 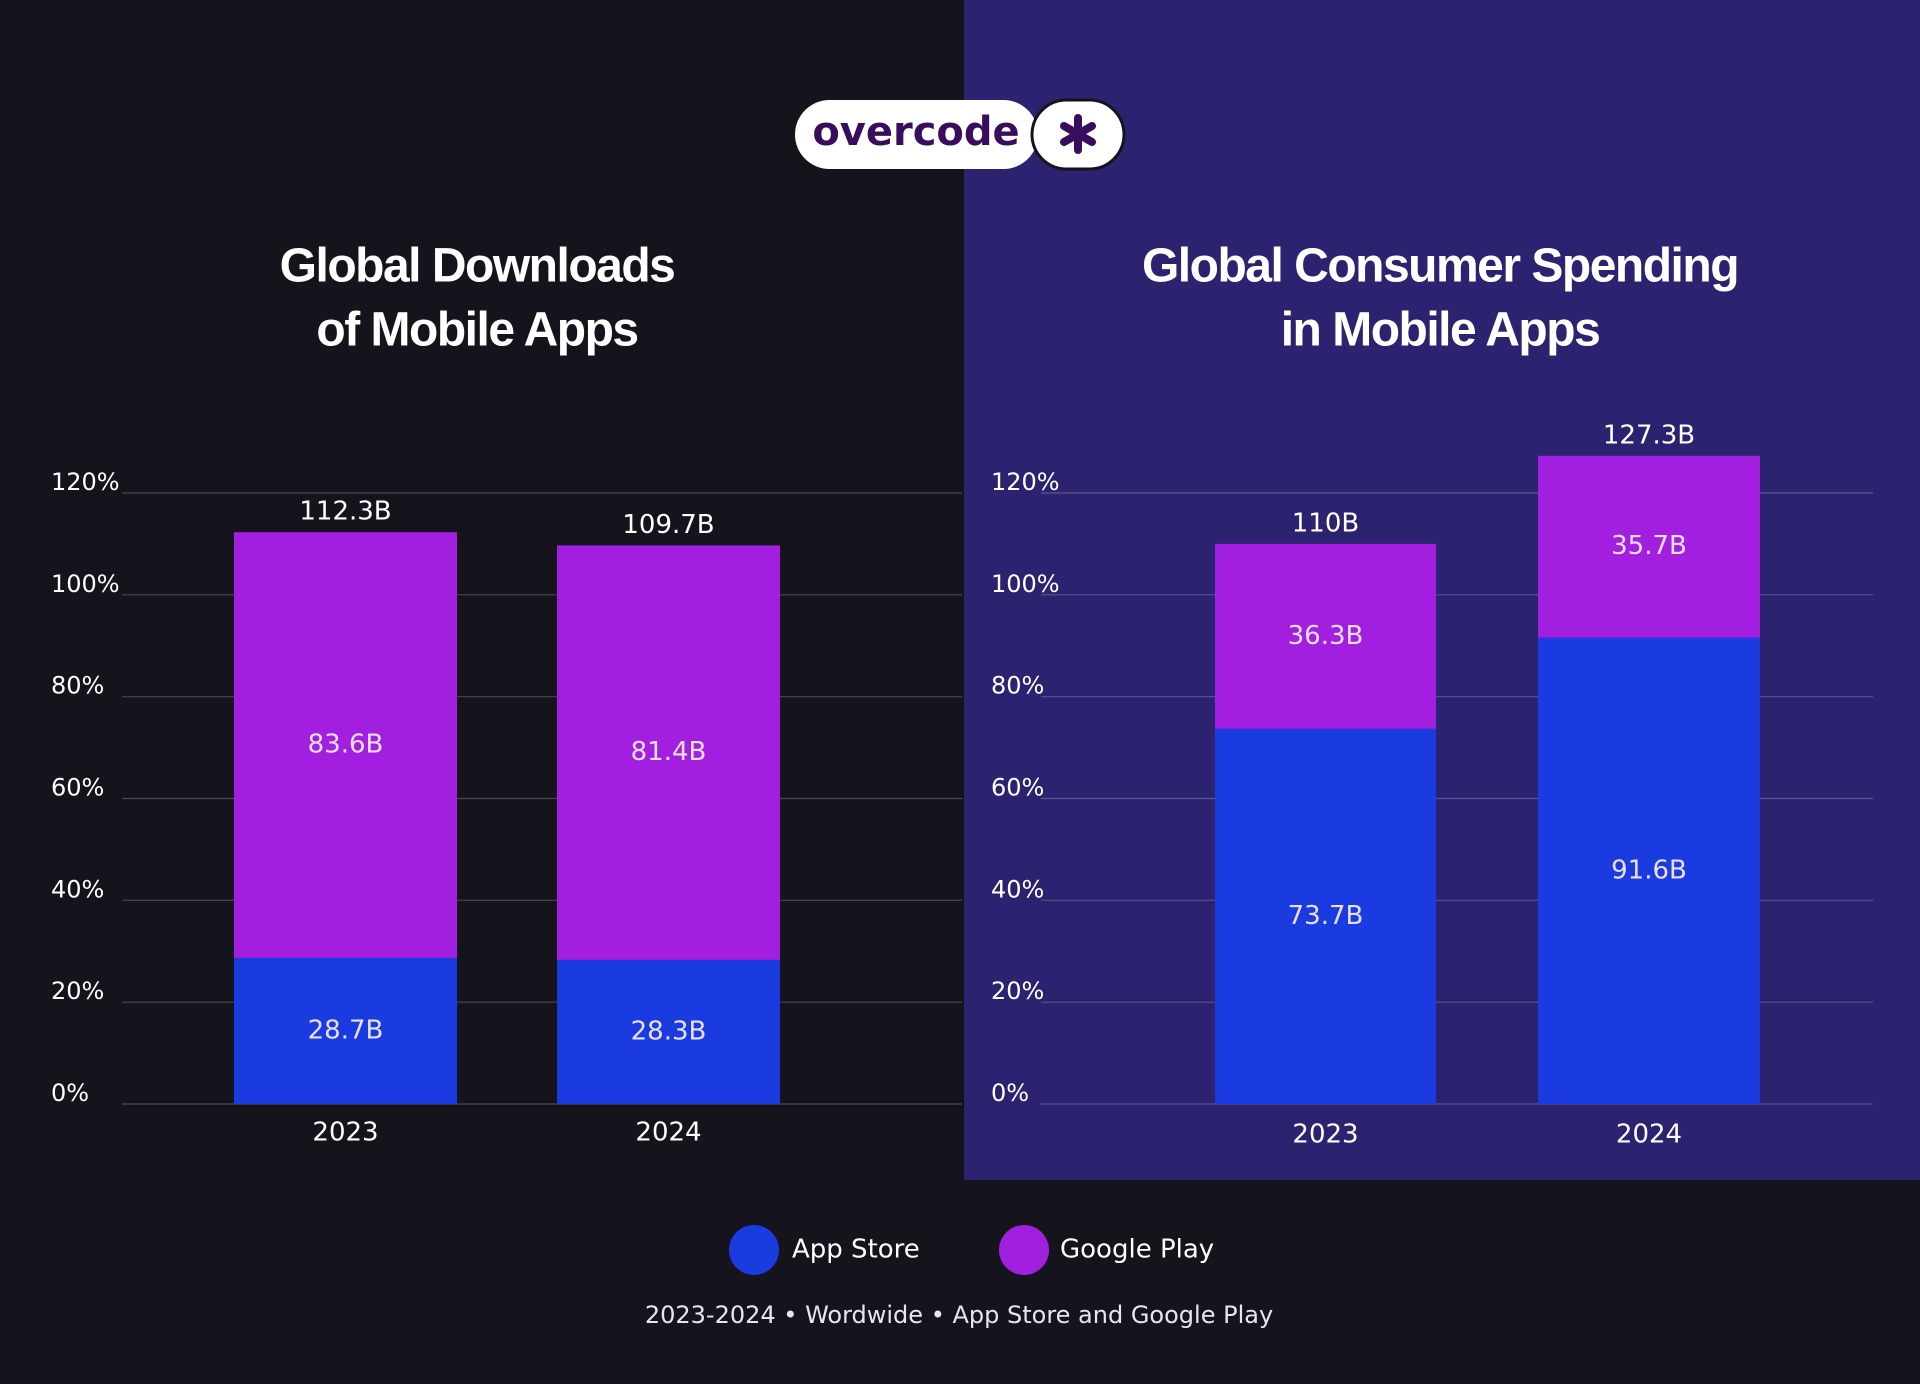 I want to click on value-label: 28.3B, so click(x=669, y=1031).